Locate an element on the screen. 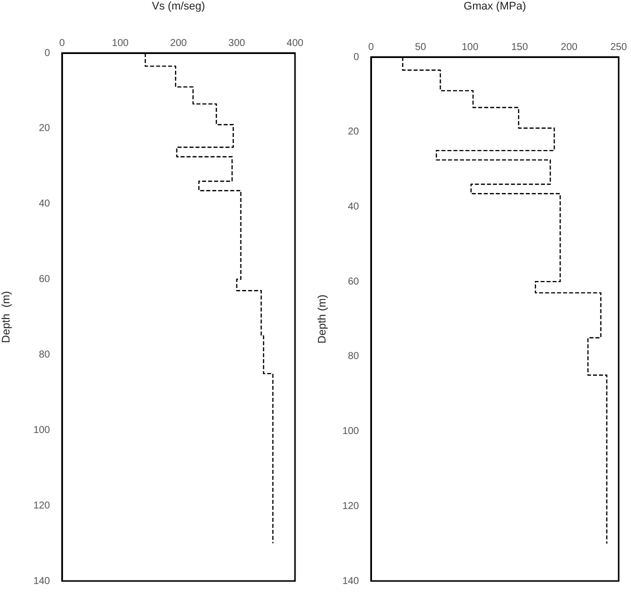 This screenshot has width=631, height=599. x-axis-title: Gmax (MPa) is located at coordinates (495, 6).